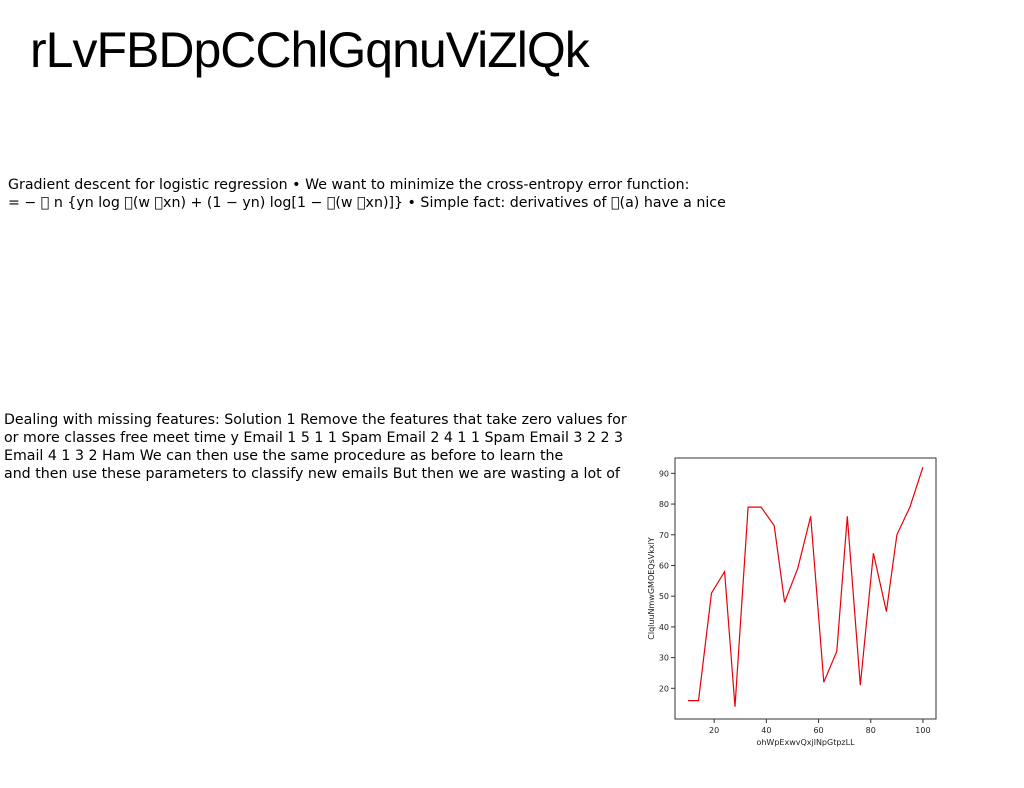 The height and width of the screenshot is (788, 1024). Describe the element at coordinates (664, 596) in the screenshot. I see `y-tick-label: 50` at that location.